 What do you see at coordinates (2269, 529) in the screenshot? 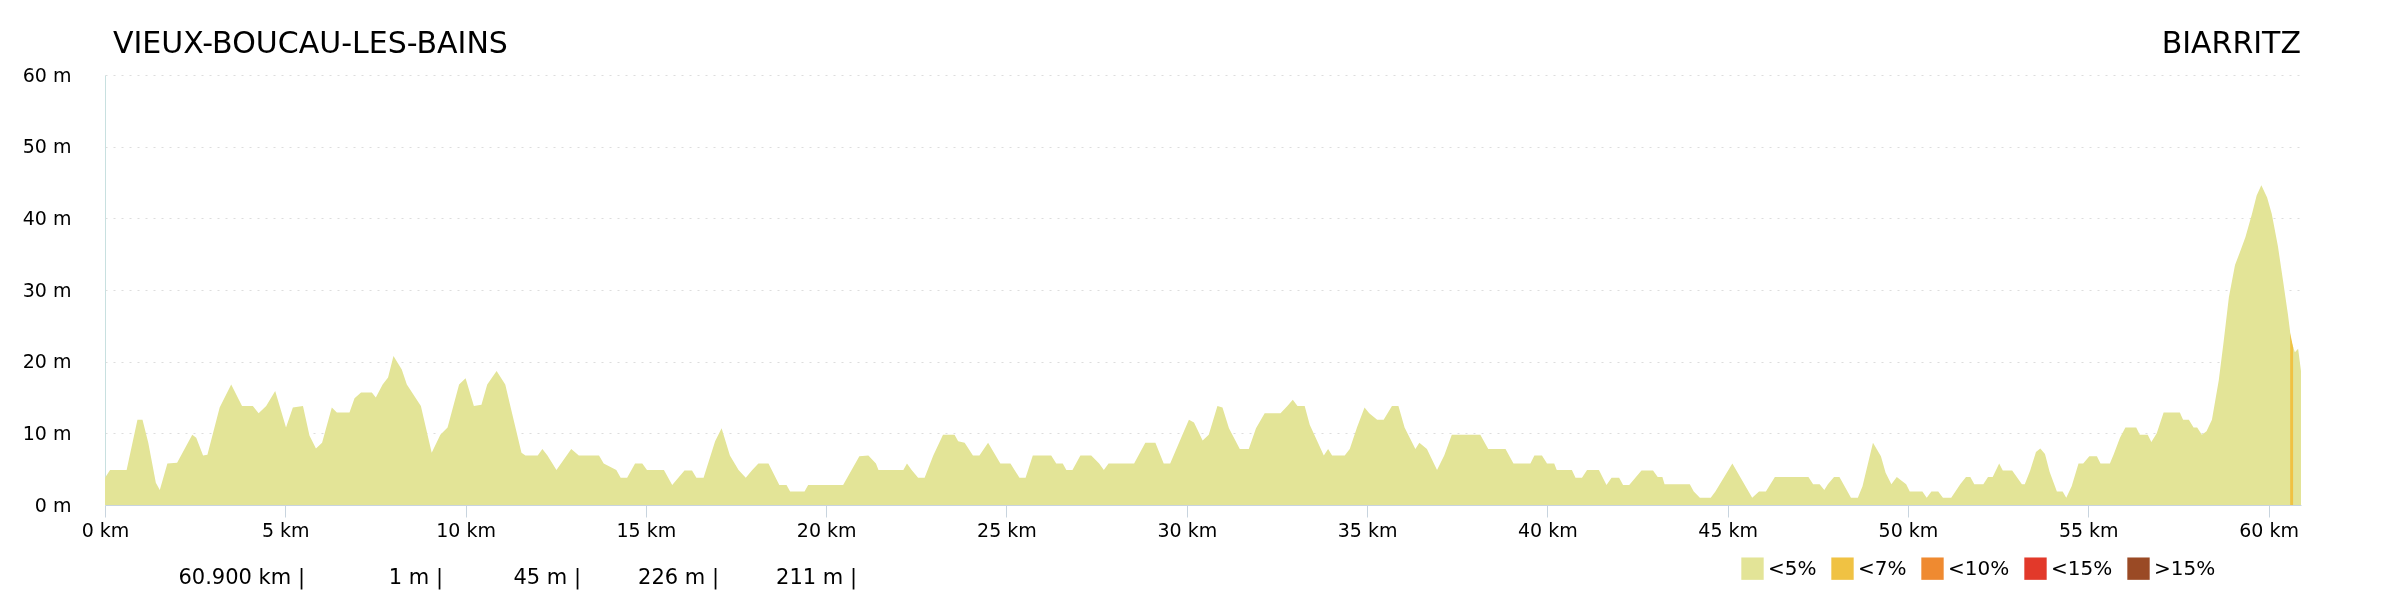
I see `x-tick-label: 60 km` at bounding box center [2269, 529].